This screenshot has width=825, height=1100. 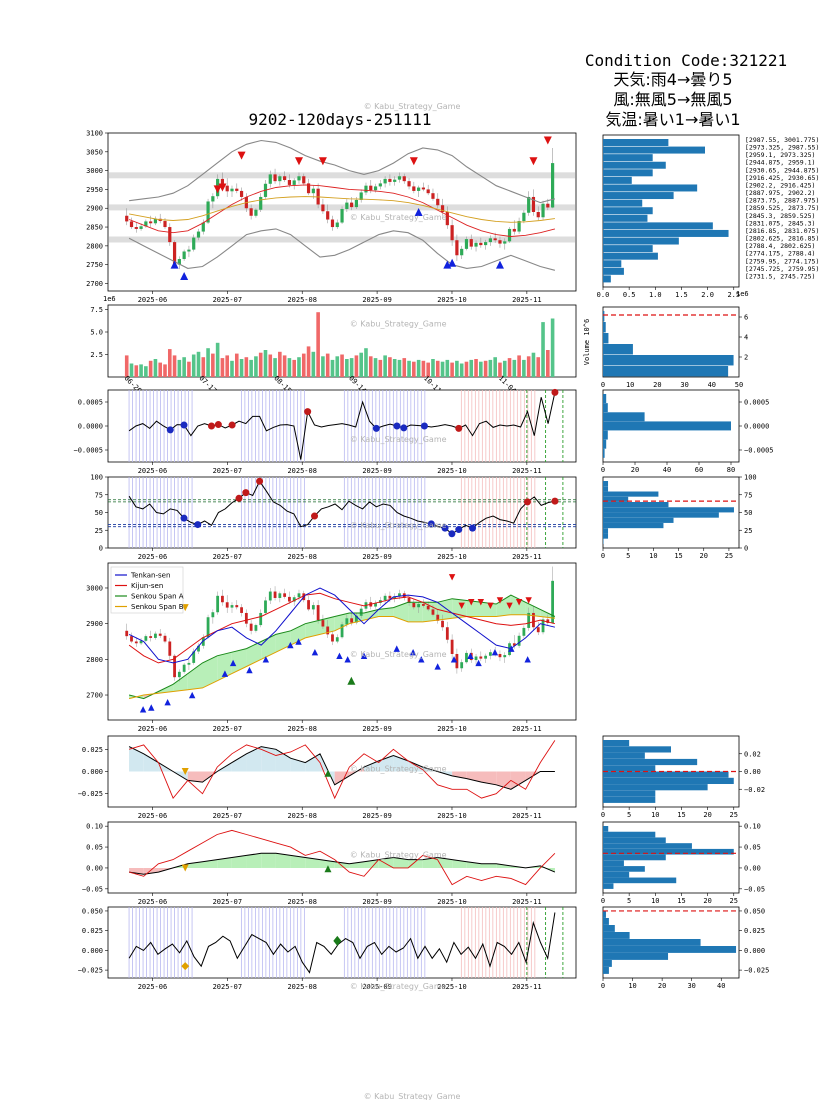 What do you see at coordinates (342, 426) in the screenshot?
I see `indicator-line` at bounding box center [342, 426].